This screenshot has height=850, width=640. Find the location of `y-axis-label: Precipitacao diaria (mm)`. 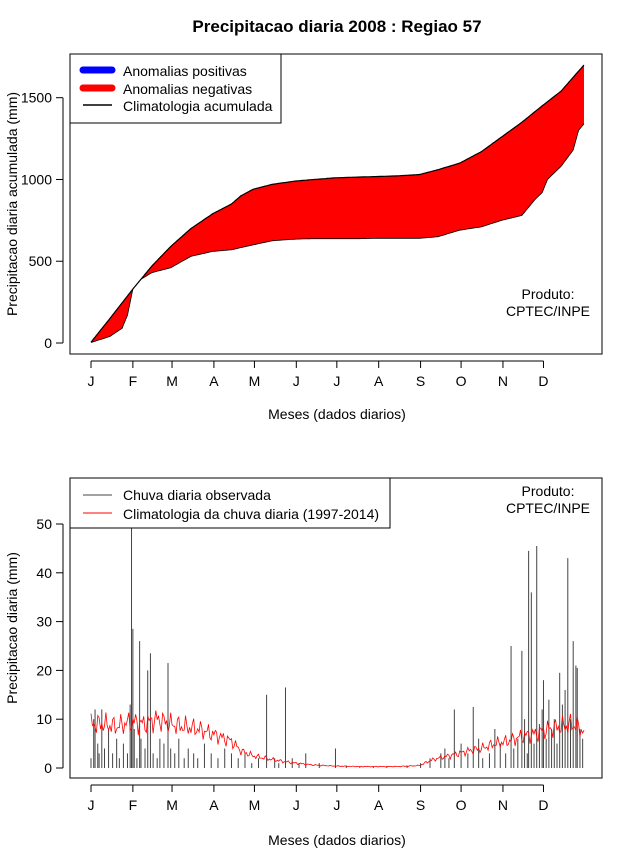

y-axis-label: Precipitacao diaria (mm) is located at coordinates (12, 628).